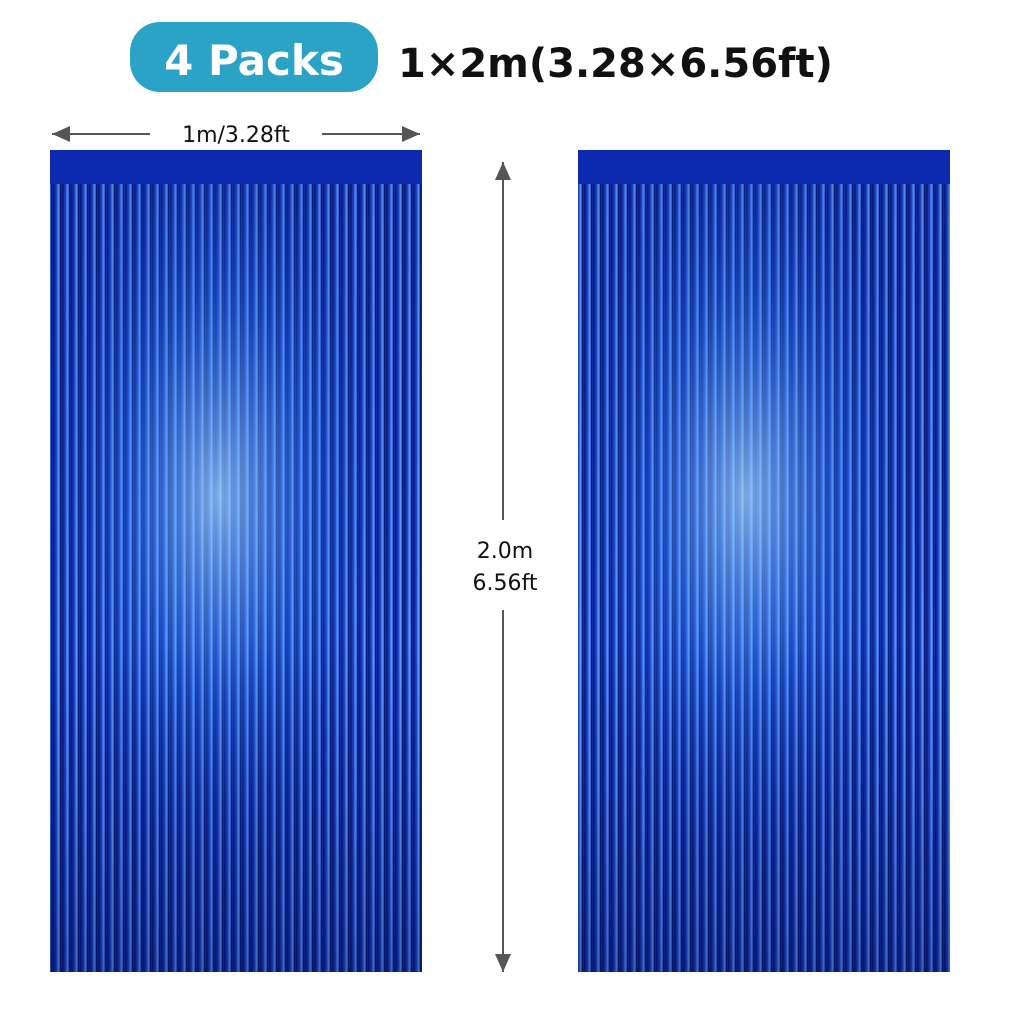 Image resolution: width=1010 pixels, height=1010 pixels. Describe the element at coordinates (505, 583) in the screenshot. I see `height-label: 6.56ft` at that location.